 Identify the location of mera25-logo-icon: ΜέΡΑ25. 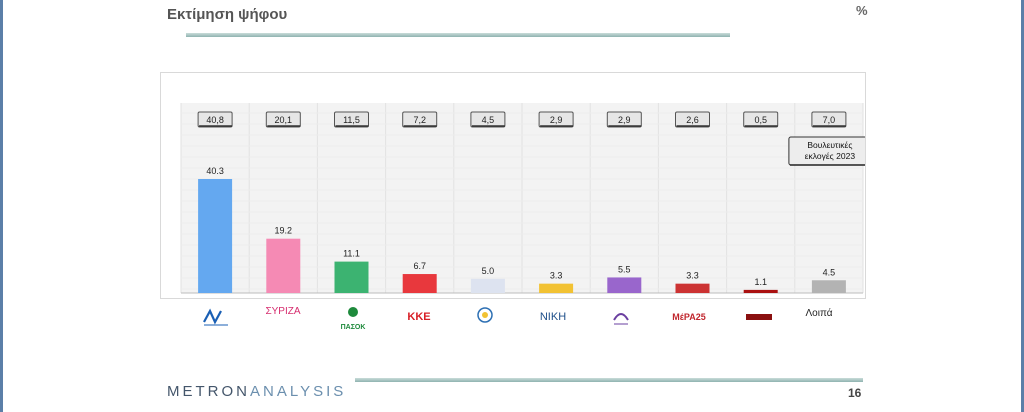
(689, 317).